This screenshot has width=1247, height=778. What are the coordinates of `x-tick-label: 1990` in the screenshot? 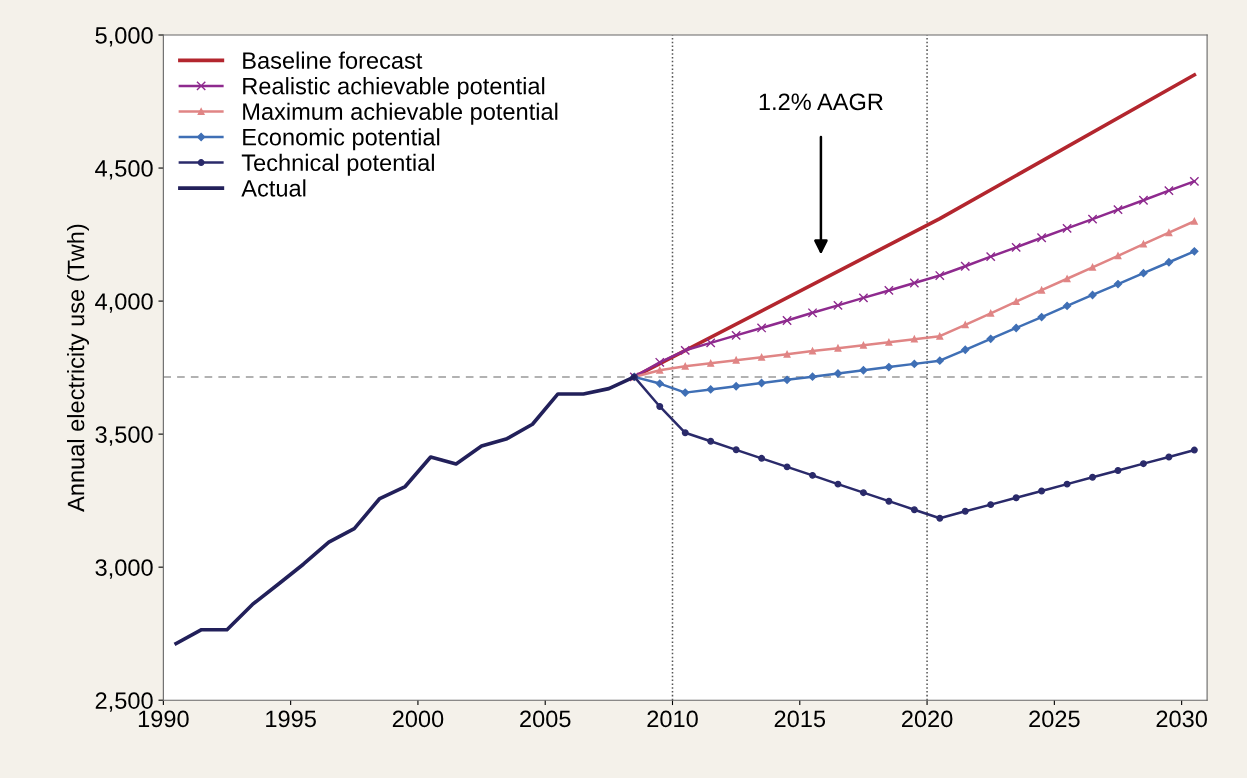 It's located at (163, 719).